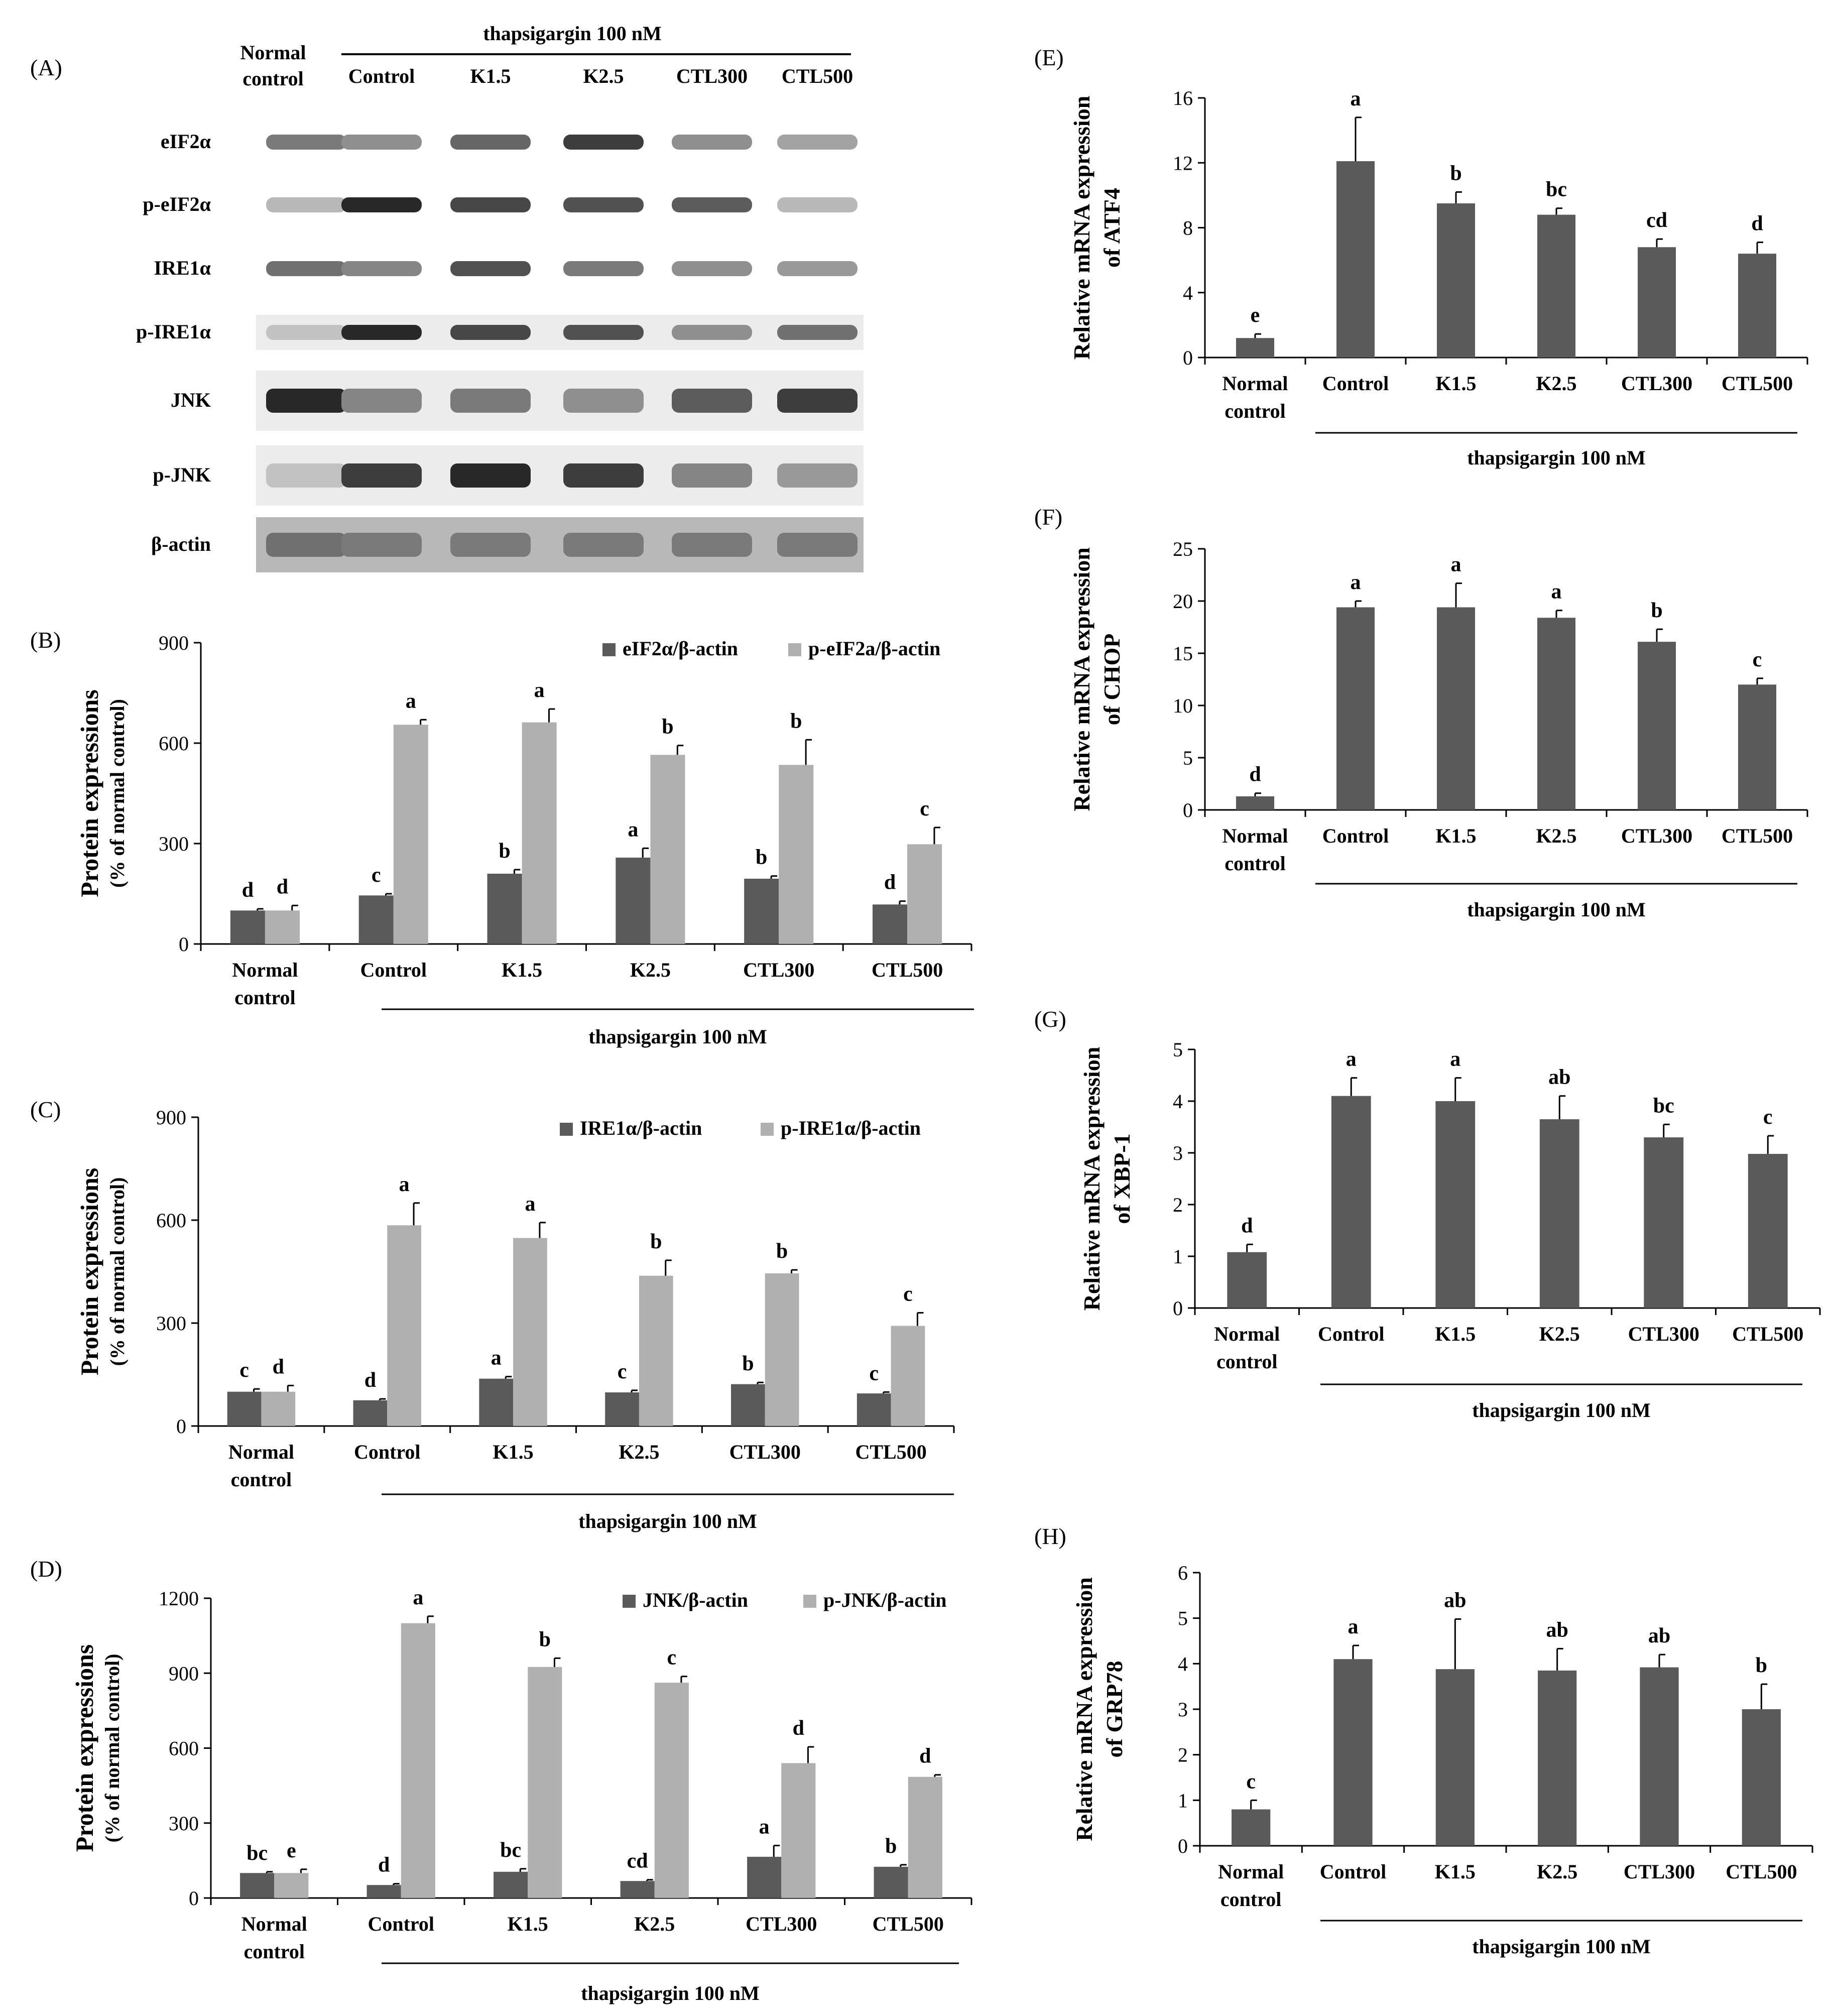 This screenshot has height=2016, width=1833. What do you see at coordinates (1251, 1899) in the screenshot?
I see `x-tick-label: control` at bounding box center [1251, 1899].